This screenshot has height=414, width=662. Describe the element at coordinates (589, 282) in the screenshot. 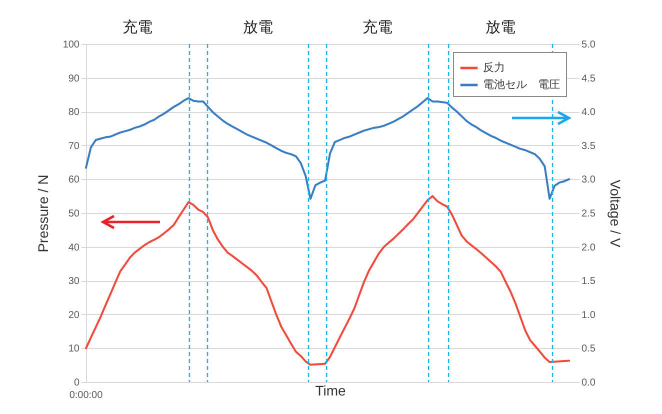

I see `y2-tick-label: 1.5` at that location.